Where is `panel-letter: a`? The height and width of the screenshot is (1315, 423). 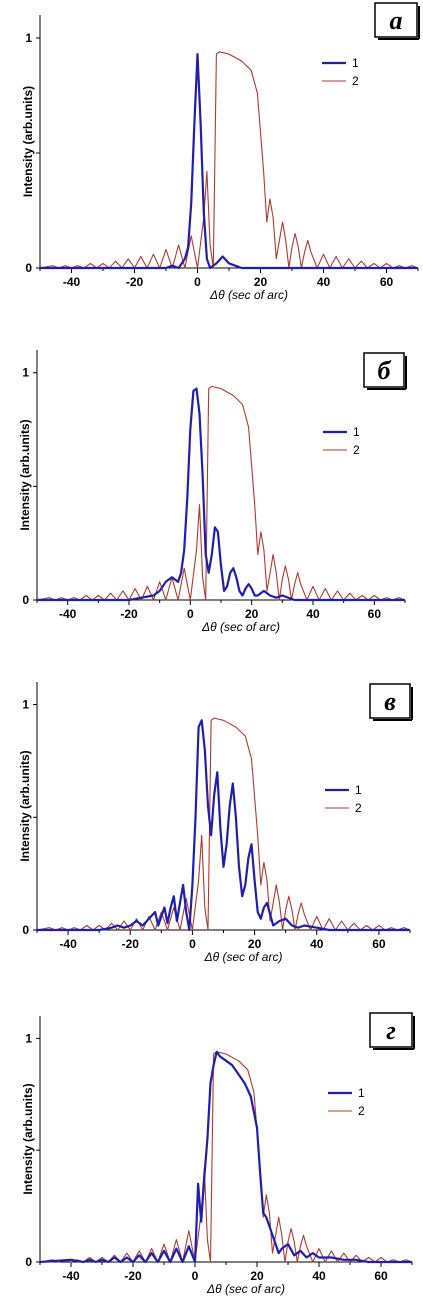 panel-letter: a is located at coordinates (396, 20).